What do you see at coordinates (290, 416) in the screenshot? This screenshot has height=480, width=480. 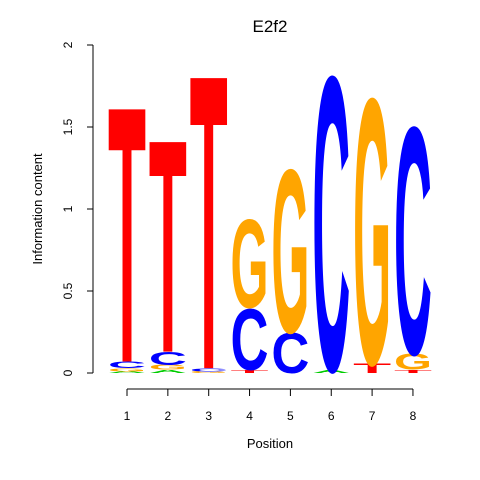 I see `x-tick-label: 5` at bounding box center [290, 416].